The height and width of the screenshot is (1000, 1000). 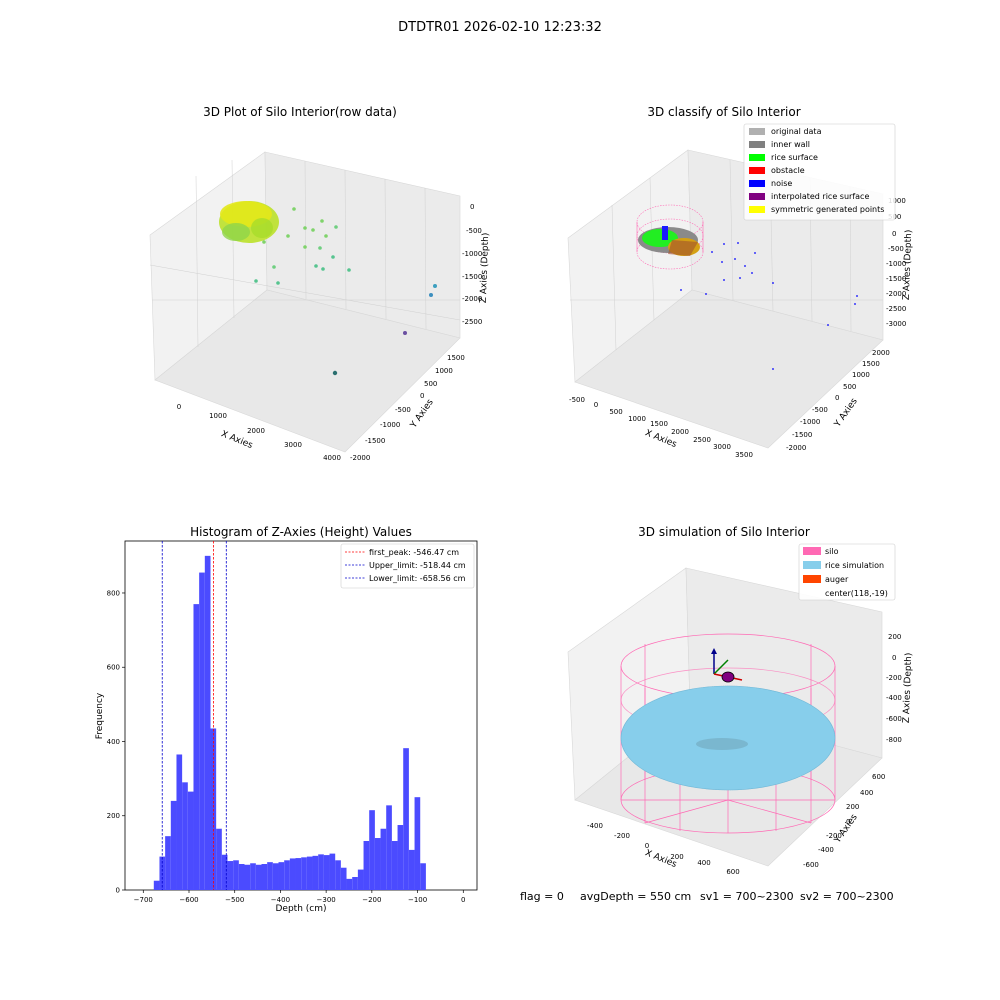 What do you see at coordinates (485, 268) in the screenshot?
I see `panel1-z-label: Z Axies (Depth)` at bounding box center [485, 268].